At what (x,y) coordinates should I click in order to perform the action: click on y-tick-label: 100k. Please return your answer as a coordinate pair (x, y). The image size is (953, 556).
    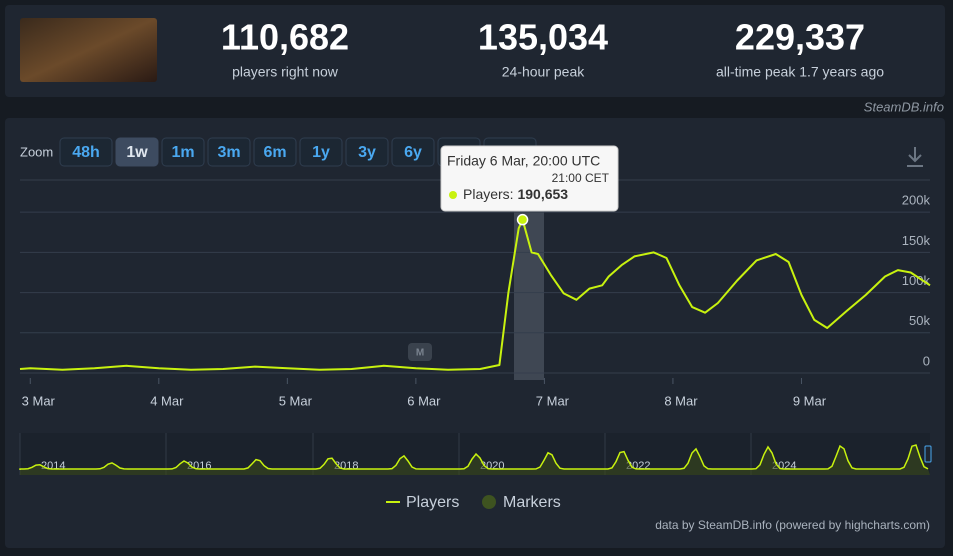
    Looking at the image, I should click on (916, 280).